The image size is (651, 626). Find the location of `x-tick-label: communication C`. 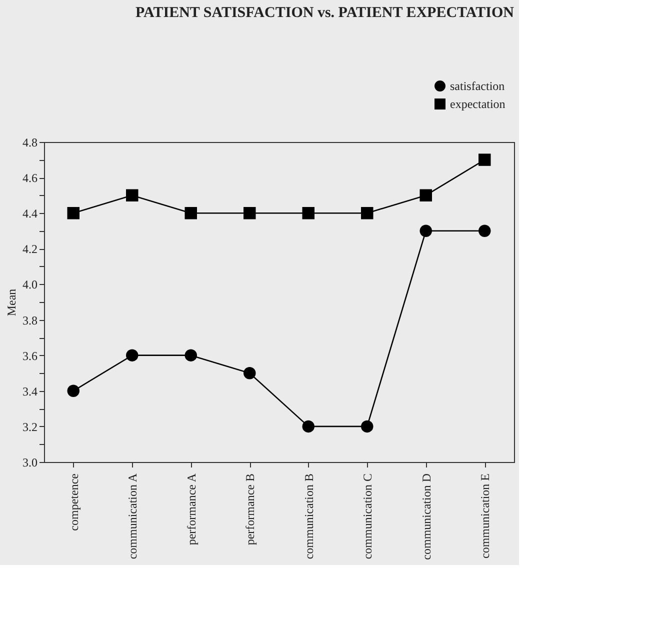

x-tick-label: communication C is located at coordinates (367, 517).